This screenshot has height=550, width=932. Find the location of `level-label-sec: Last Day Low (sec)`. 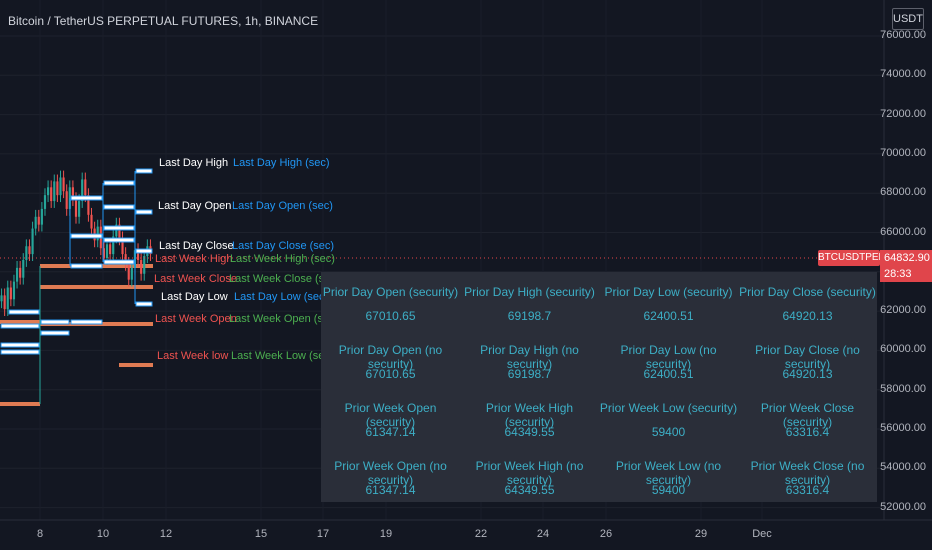

level-label-sec: Last Day Low (sec) is located at coordinates (281, 297).